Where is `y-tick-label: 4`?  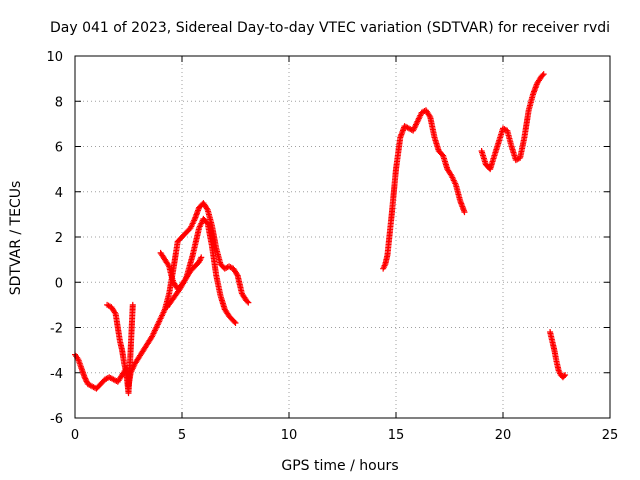 y-tick-label: 4 is located at coordinates (59, 193).